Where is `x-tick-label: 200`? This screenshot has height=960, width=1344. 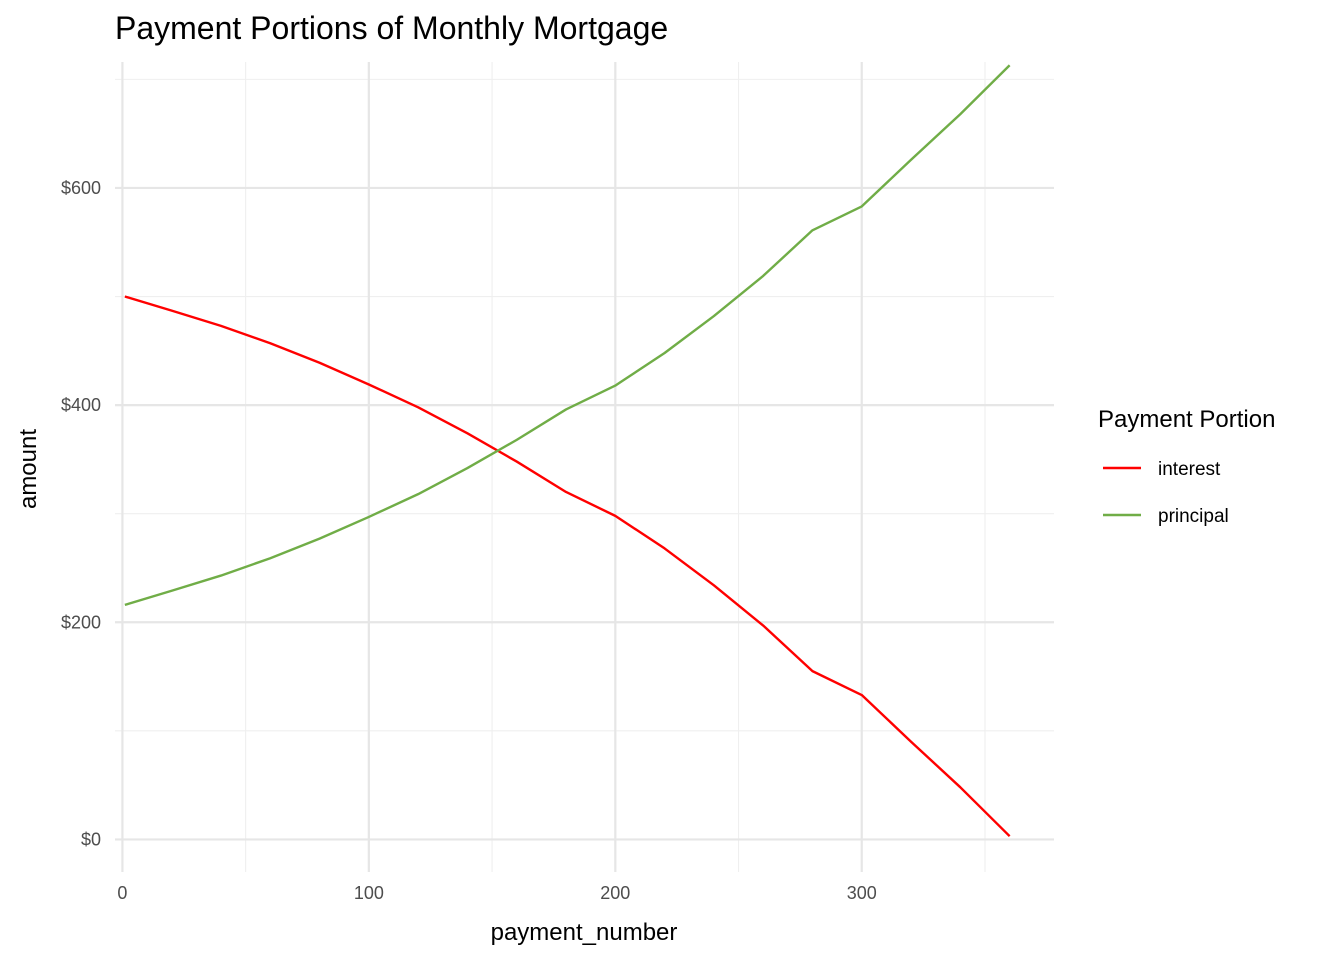 x-tick-label: 200 is located at coordinates (615, 893).